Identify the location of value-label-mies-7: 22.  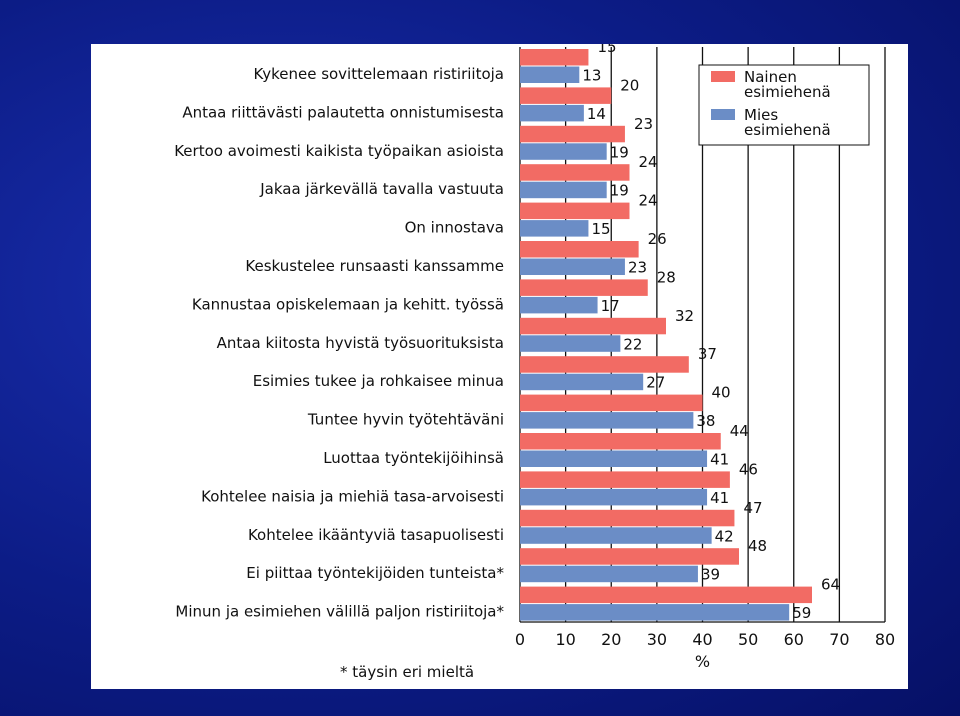
(632, 344).